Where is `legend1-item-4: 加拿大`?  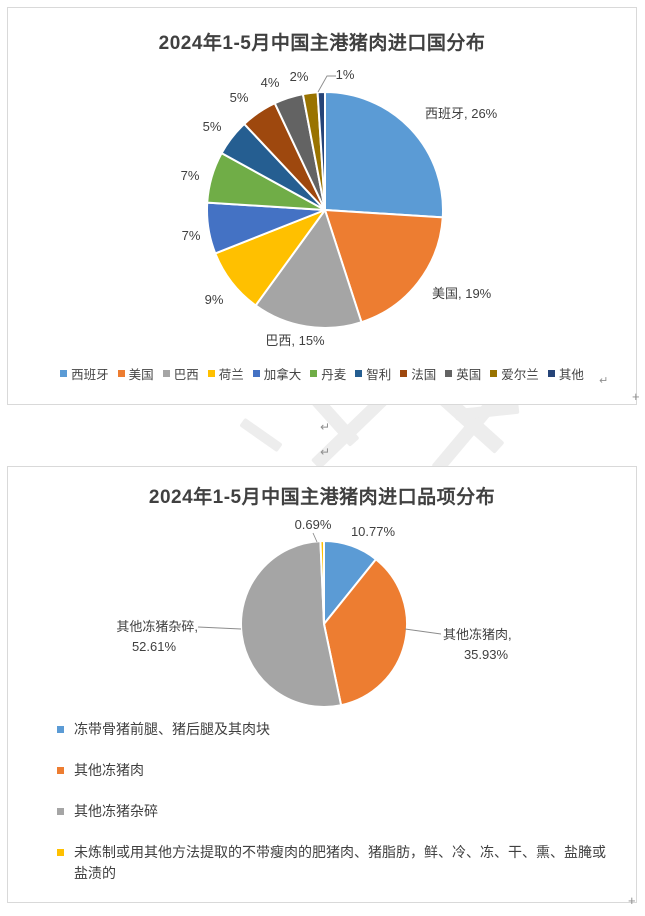 legend1-item-4: 加拿大 is located at coordinates (277, 373).